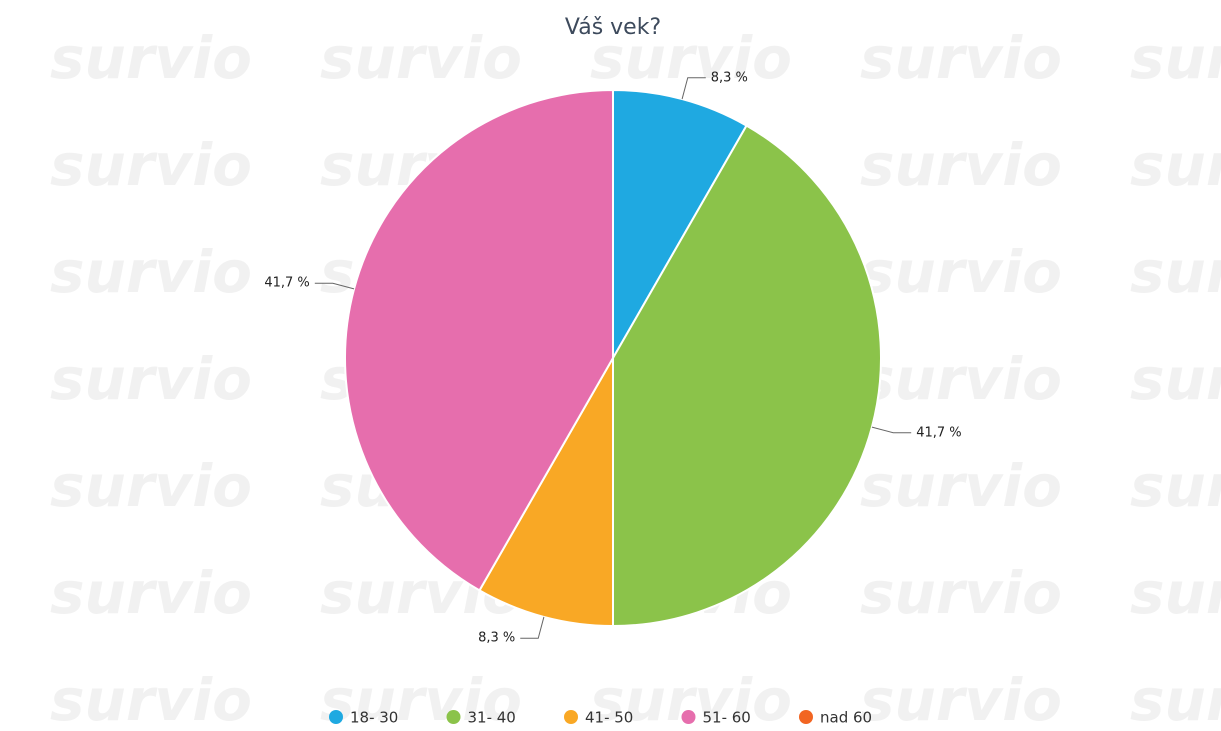 The width and height of the screenshot is (1221, 731). What do you see at coordinates (492, 718) in the screenshot?
I see `legend-label: 31- 40` at bounding box center [492, 718].